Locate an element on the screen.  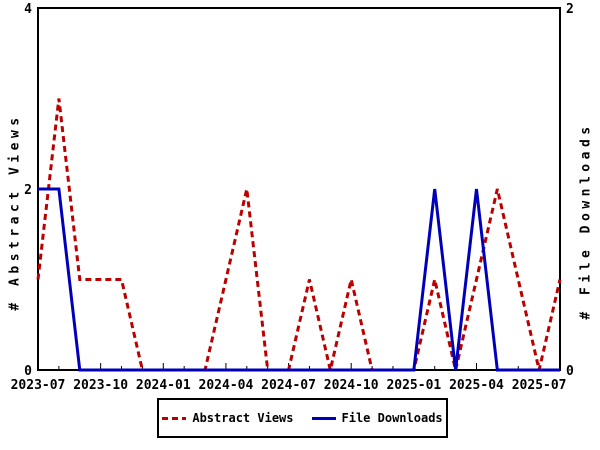
x-tick-label: 2025-07 is located at coordinates (539, 385).